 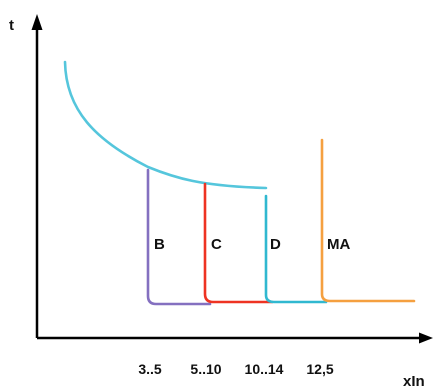 I want to click on series-label-ma: MA, so click(x=338, y=244).